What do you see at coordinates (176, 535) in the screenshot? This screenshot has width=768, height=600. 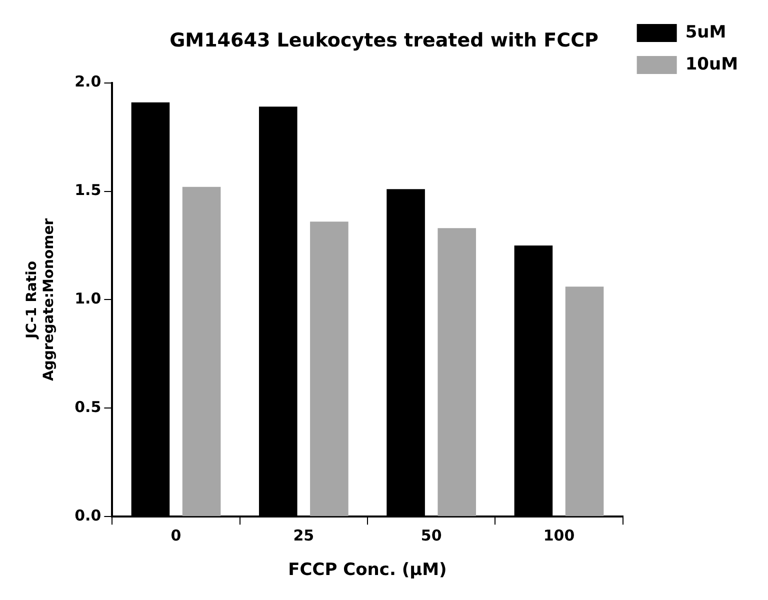 I see `x-tick-label: 0` at bounding box center [176, 535].